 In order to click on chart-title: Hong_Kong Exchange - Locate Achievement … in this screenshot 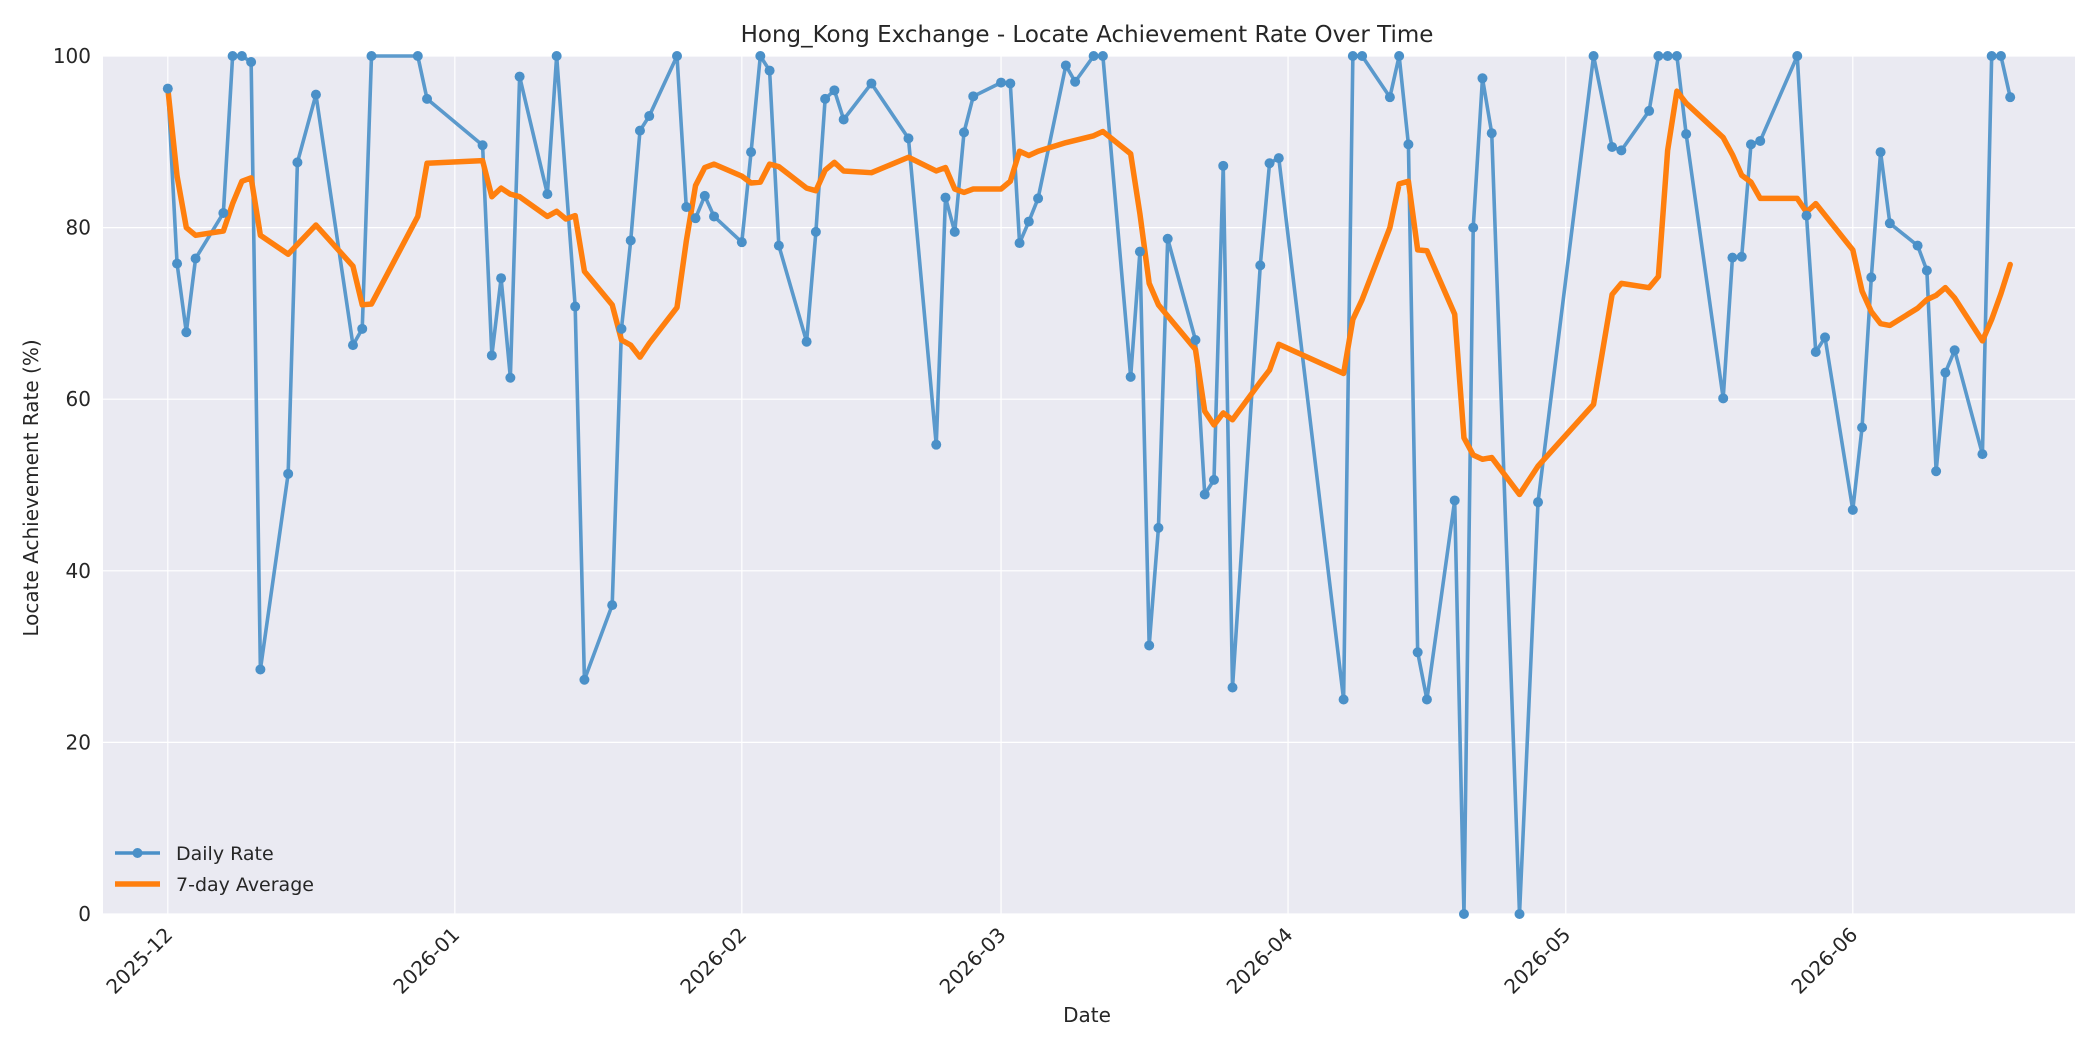, I will do `click(1087, 35)`.